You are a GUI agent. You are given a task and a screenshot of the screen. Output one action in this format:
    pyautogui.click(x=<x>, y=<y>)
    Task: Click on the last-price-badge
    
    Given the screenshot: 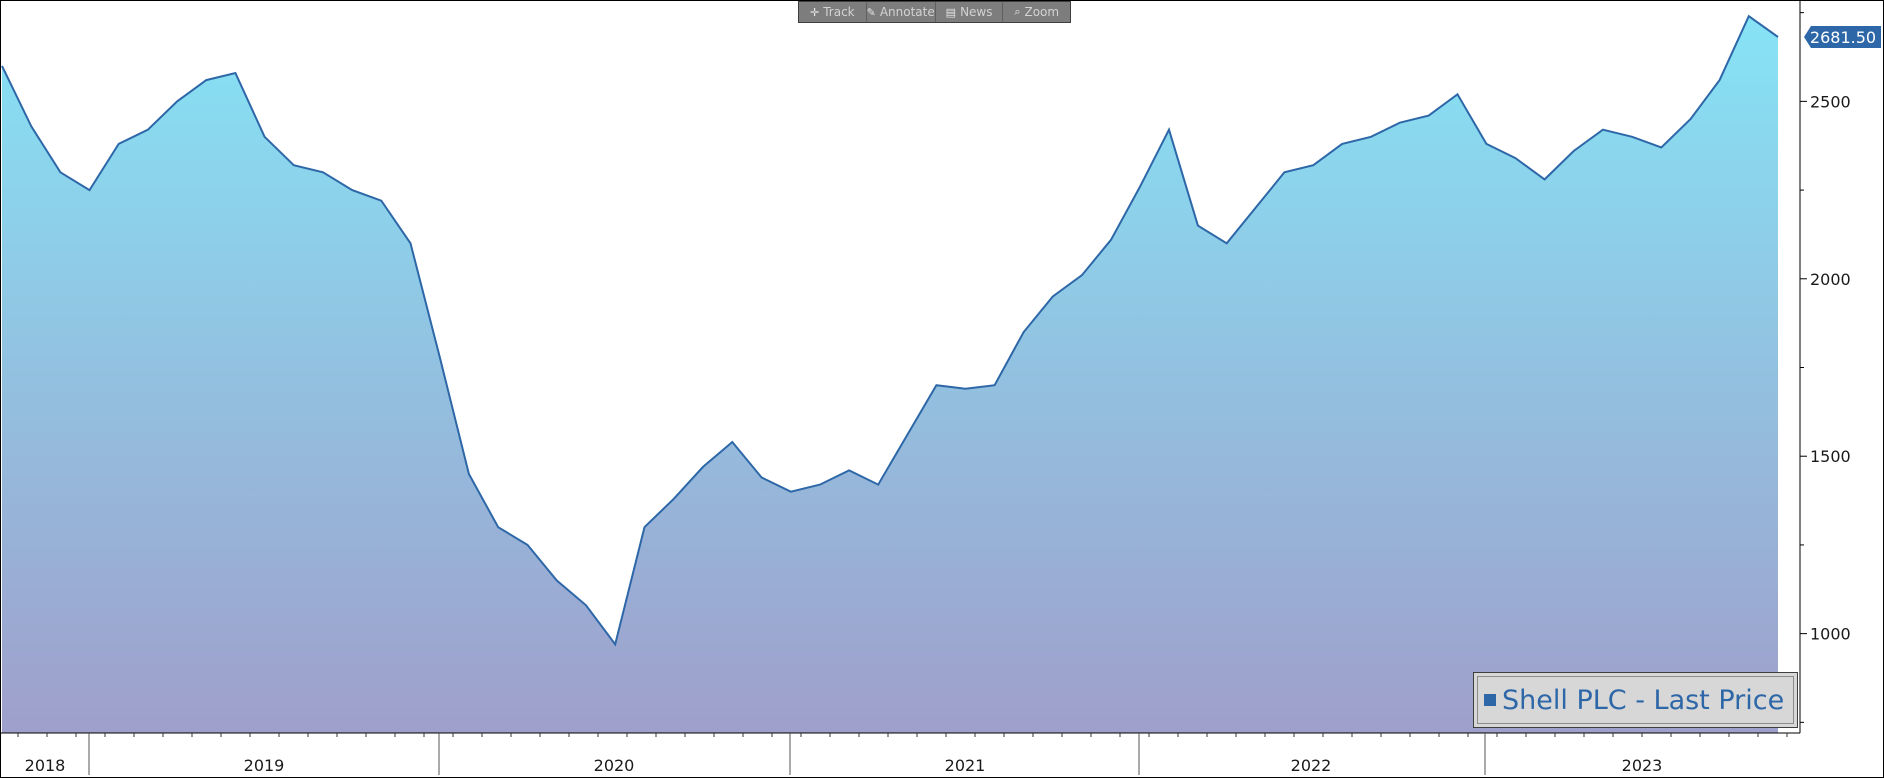 What is the action you would take?
    pyautogui.click(x=1842, y=36)
    